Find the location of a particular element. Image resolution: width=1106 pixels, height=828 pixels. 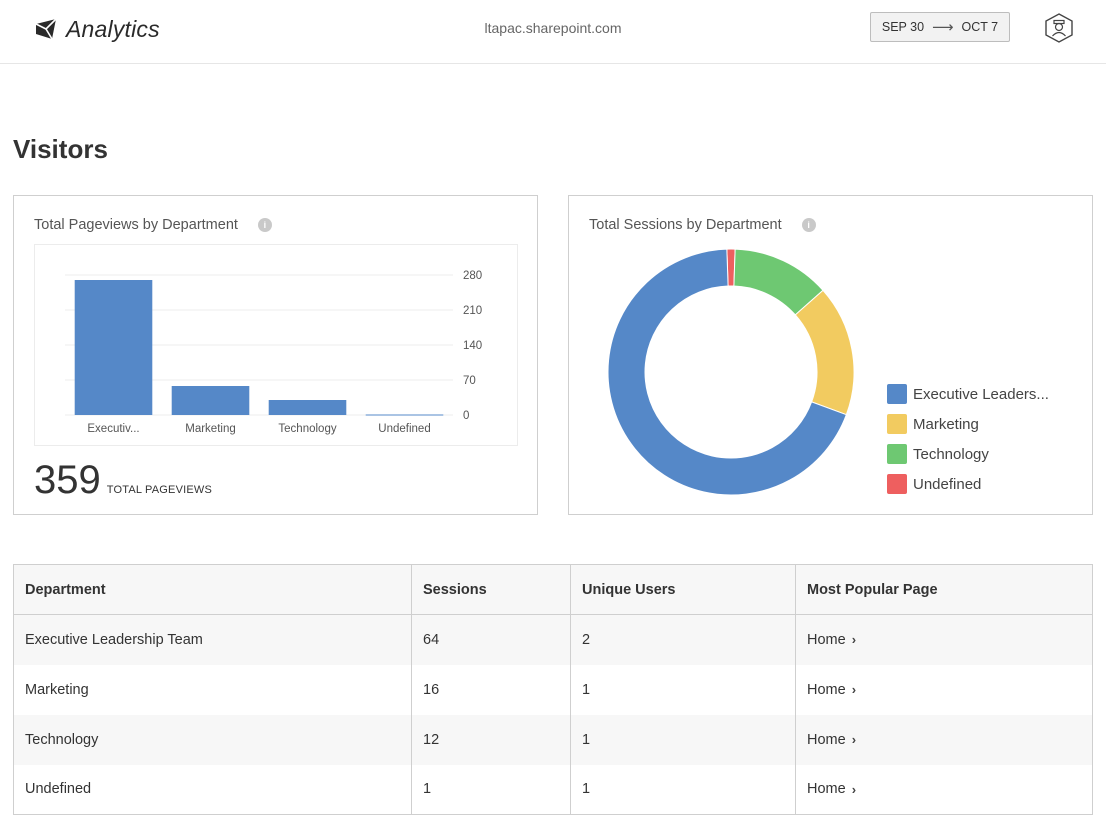

cell-sessions: 16 is located at coordinates (491, 689).